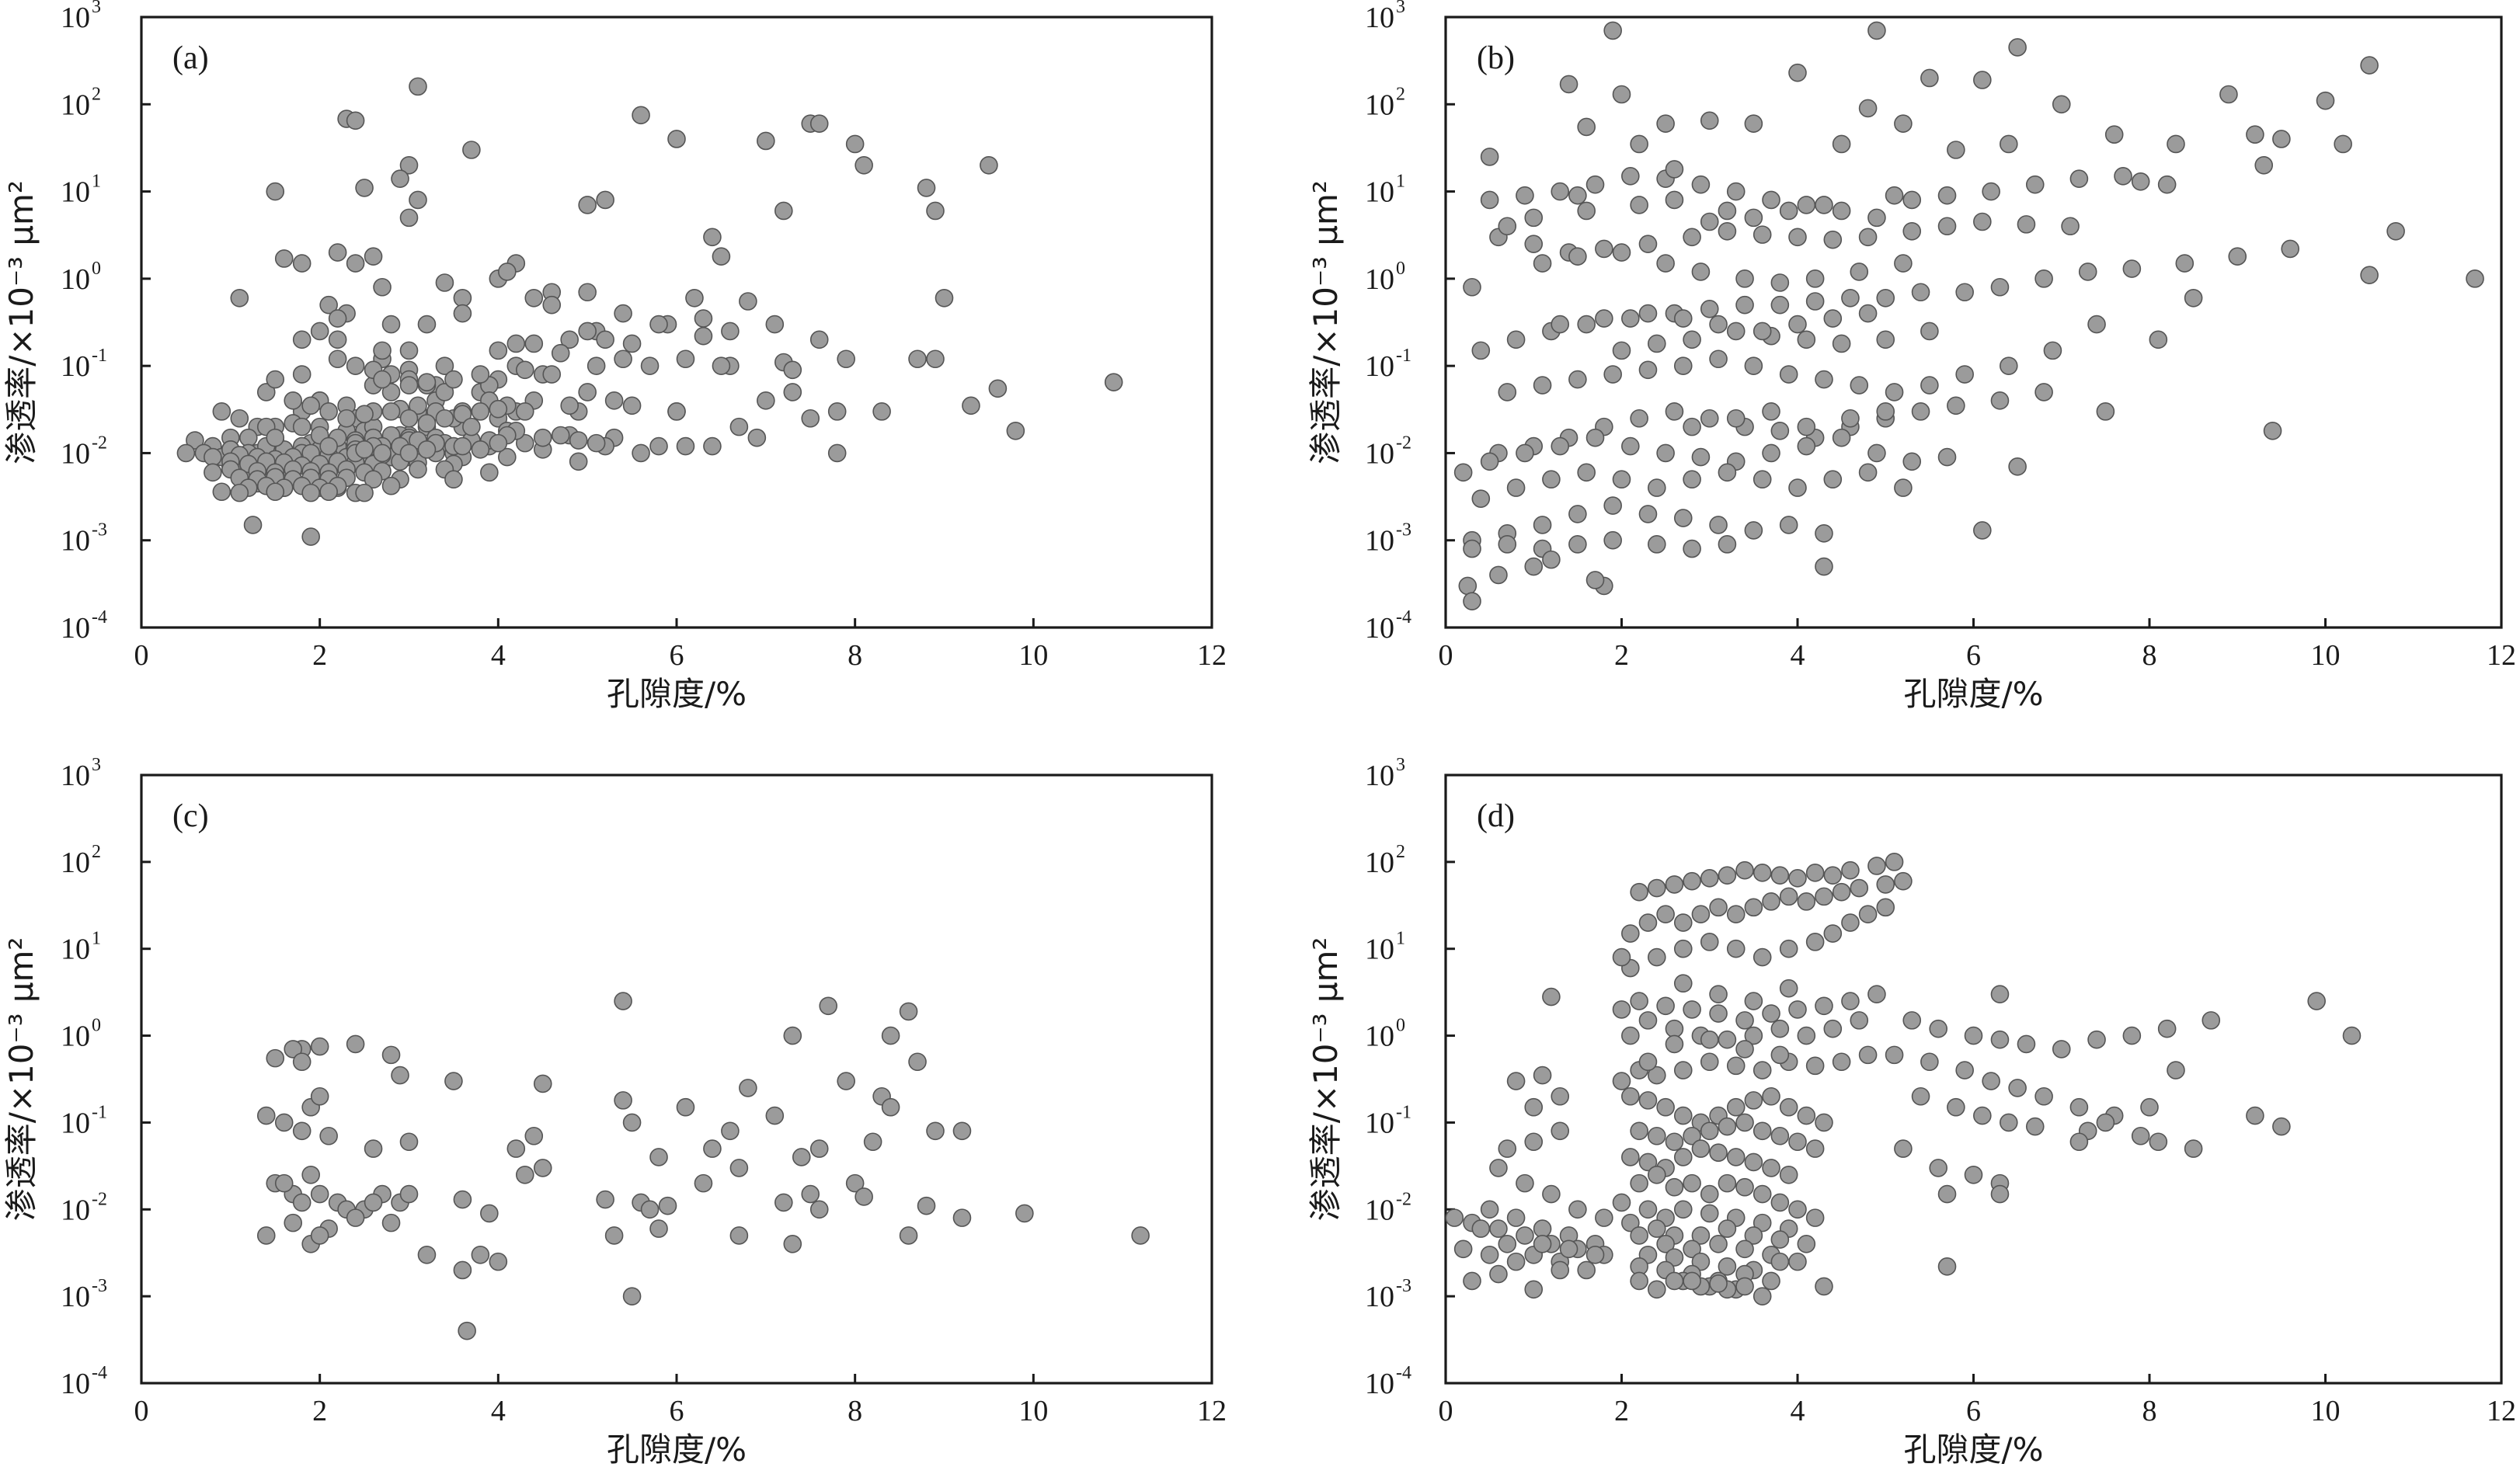  What do you see at coordinates (703, 1166) in the screenshot?
I see `data-points-c` at bounding box center [703, 1166].